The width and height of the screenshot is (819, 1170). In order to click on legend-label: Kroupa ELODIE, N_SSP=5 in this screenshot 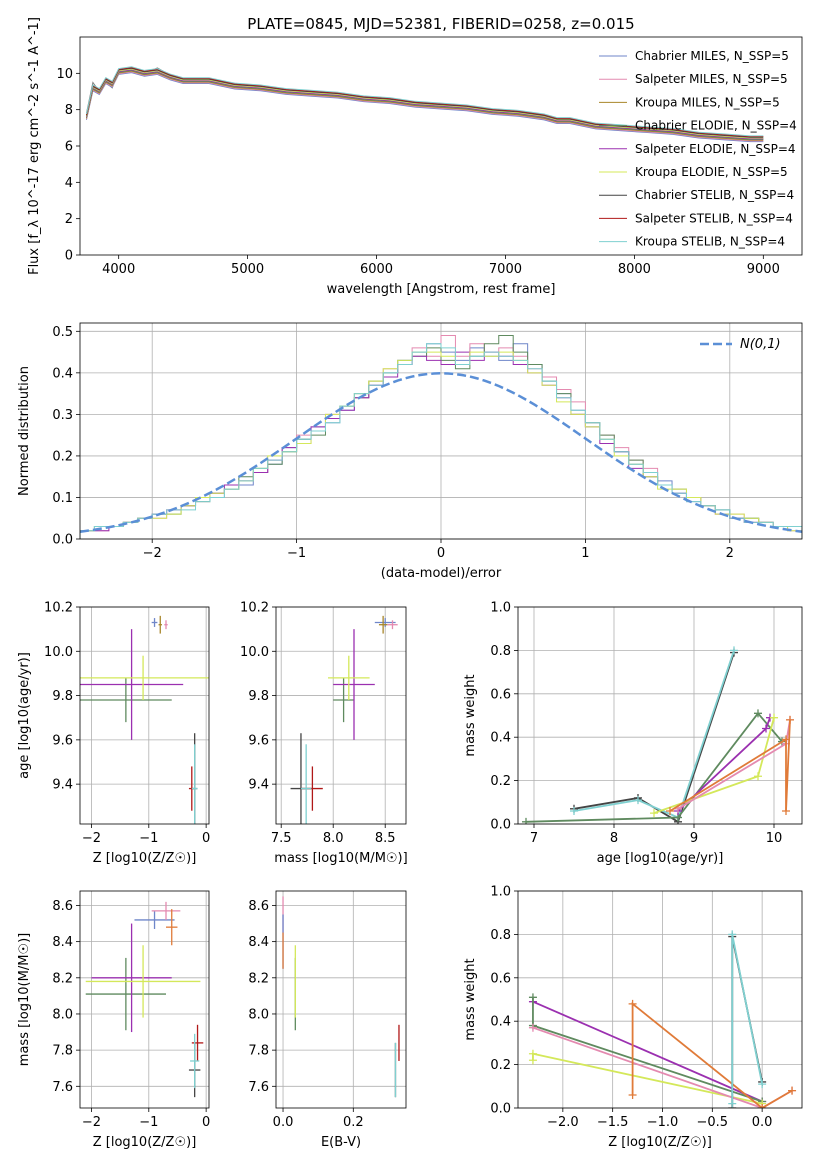, I will do `click(711, 172)`.